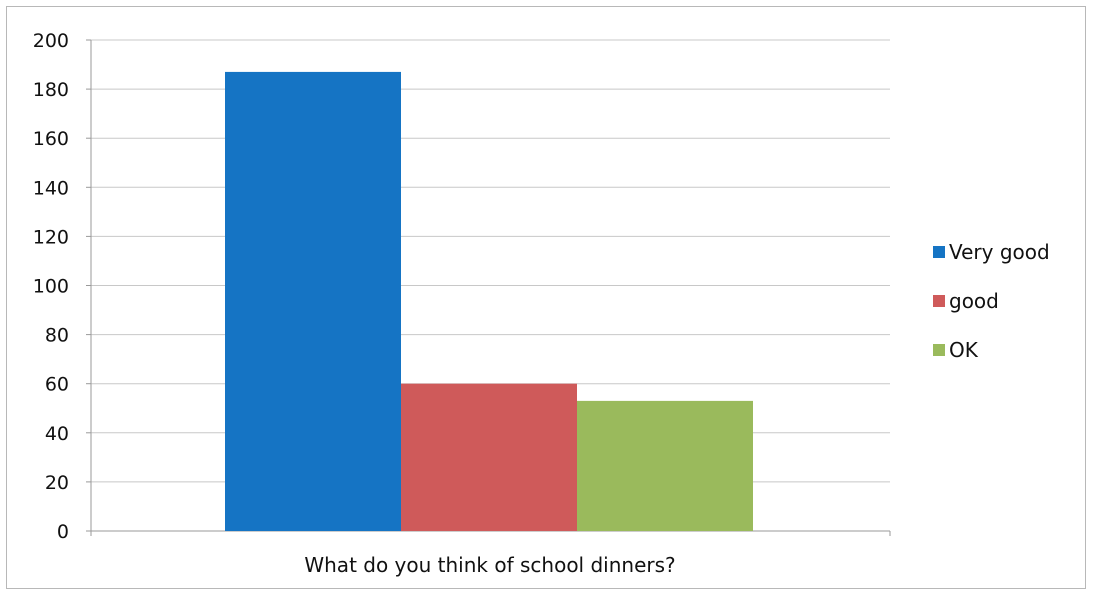 The width and height of the screenshot is (1094, 595). What do you see at coordinates (51, 90) in the screenshot?
I see `y-tick-label: 180` at bounding box center [51, 90].